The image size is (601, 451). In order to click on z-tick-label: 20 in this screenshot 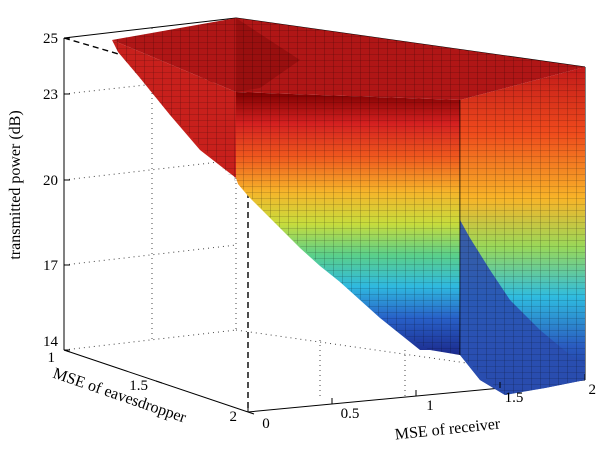, I will do `click(50, 181)`.